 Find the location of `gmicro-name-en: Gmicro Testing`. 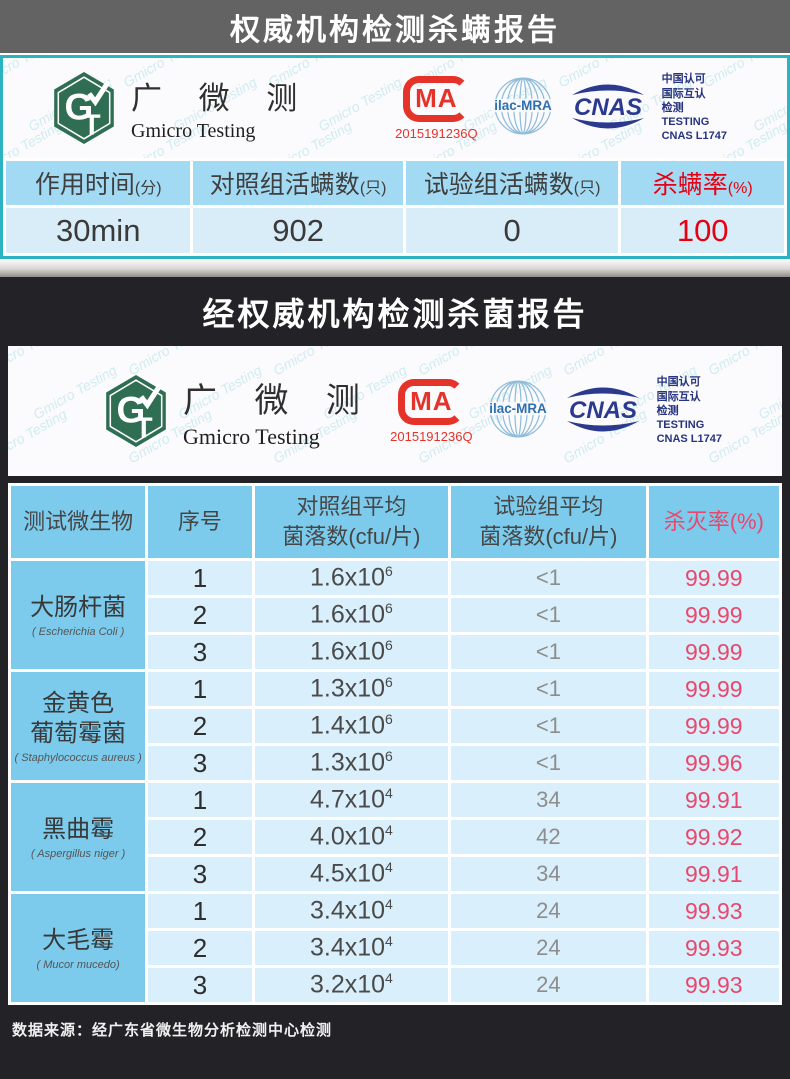

gmicro-name-en: Gmicro Testing is located at coordinates (193, 131).